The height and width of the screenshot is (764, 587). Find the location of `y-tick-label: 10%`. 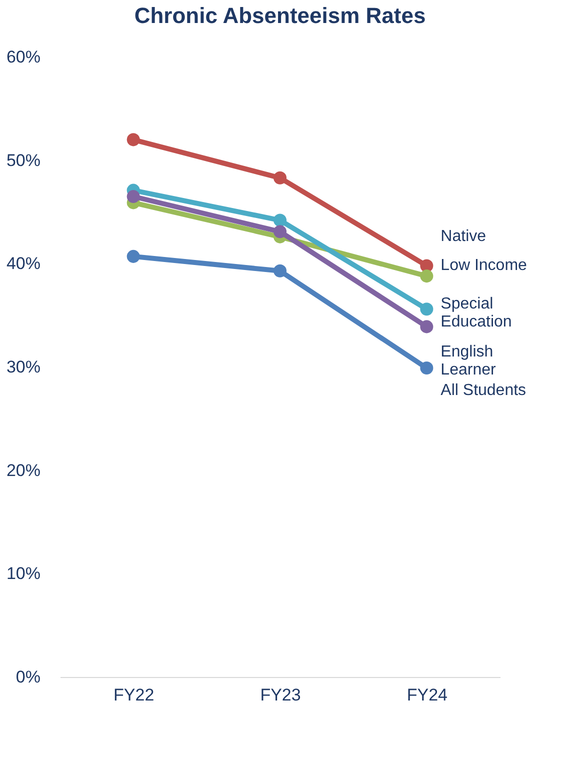

y-tick-label: 10% is located at coordinates (23, 574).